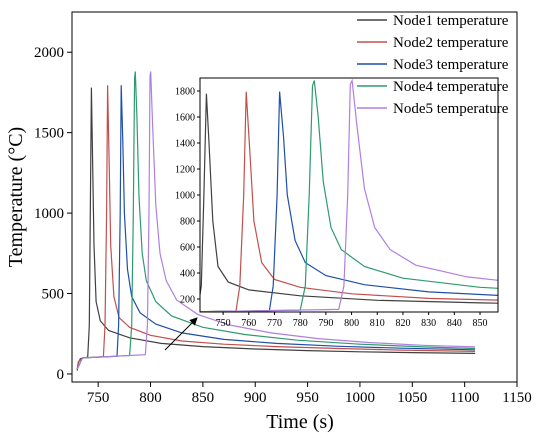  Describe the element at coordinates (150, 398) in the screenshot. I see `x-tick-label: 800` at that location.